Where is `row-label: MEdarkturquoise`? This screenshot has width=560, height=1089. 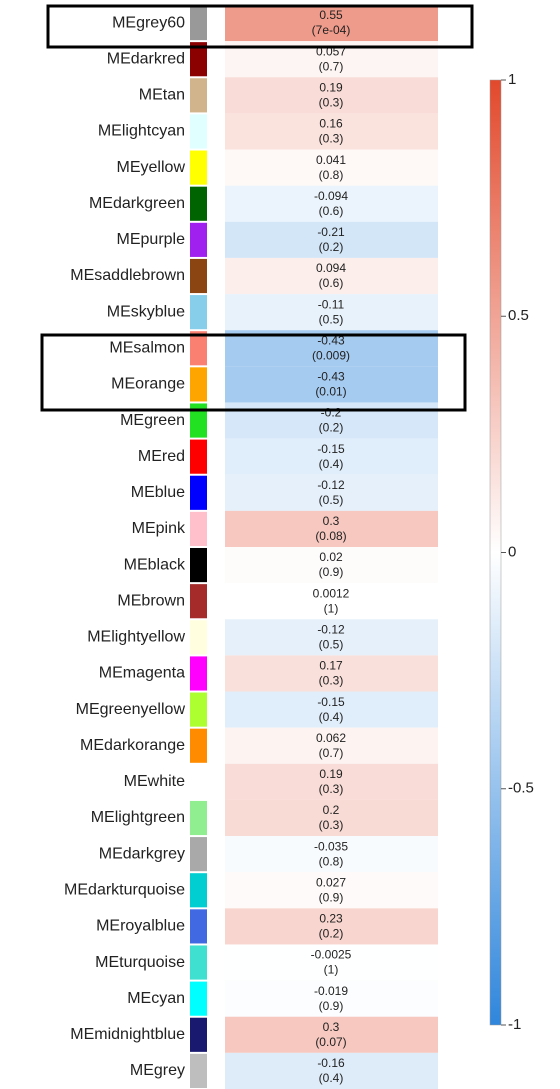
row-label: MEdarkturquoise is located at coordinates (124, 889).